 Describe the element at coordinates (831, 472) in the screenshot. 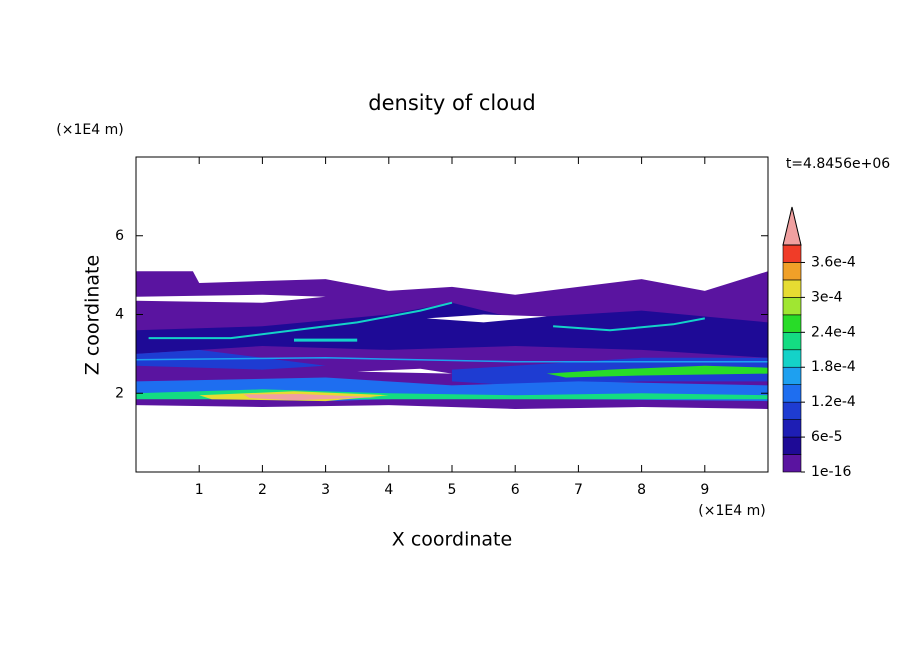

I see `colorbar-tick-label: 1e-16` at that location.